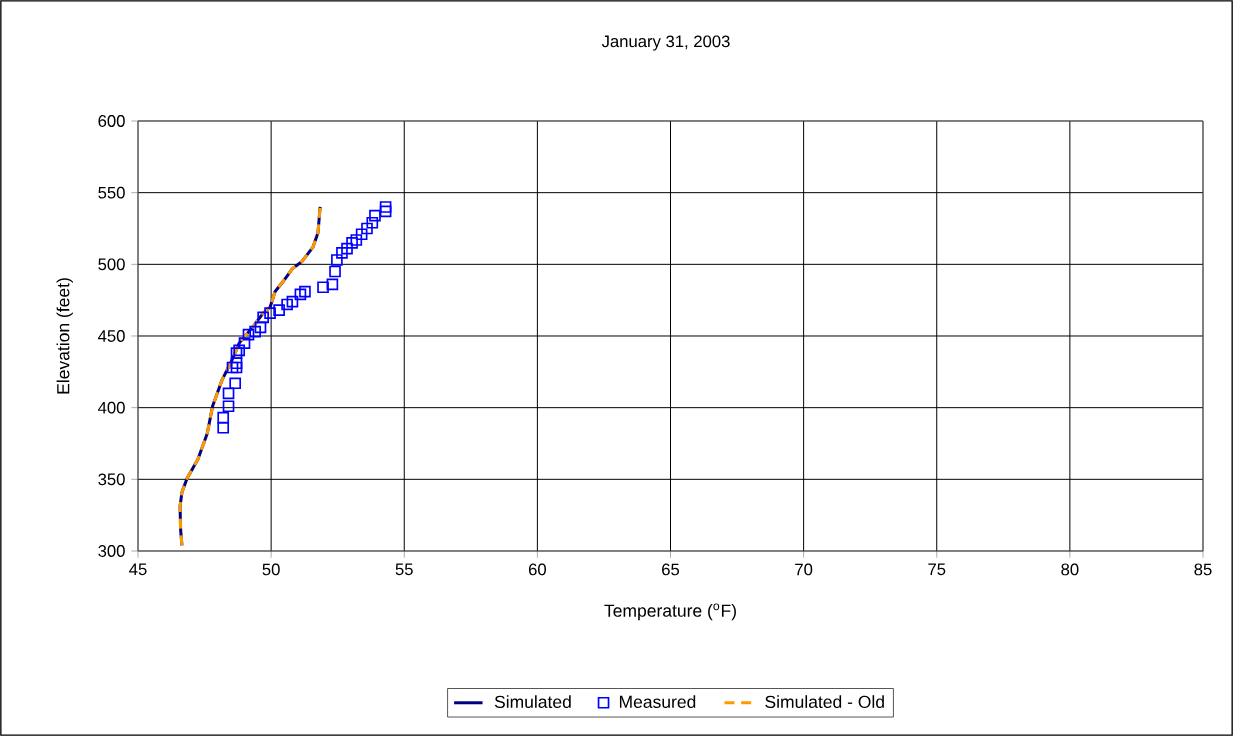 Image resolution: width=1233 pixels, height=736 pixels. What do you see at coordinates (111, 192) in the screenshot?
I see `y-tick-label: 550` at bounding box center [111, 192].